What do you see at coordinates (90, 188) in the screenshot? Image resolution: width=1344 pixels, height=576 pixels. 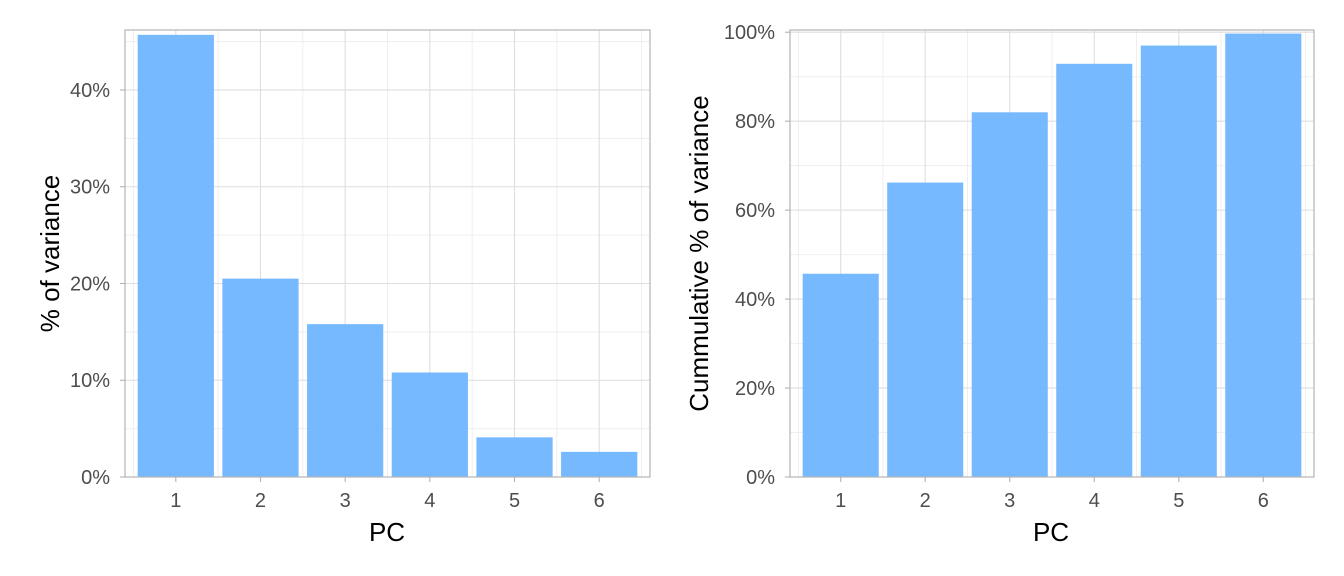 I see `y-tick-label: 30%` at bounding box center [90, 188].